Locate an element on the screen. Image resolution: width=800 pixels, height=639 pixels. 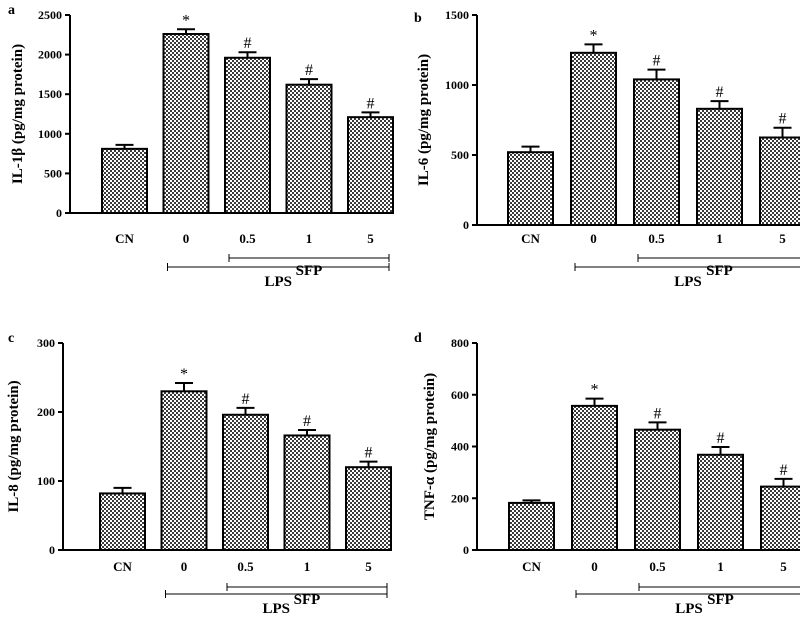
panel-letter: b is located at coordinates (418, 18).